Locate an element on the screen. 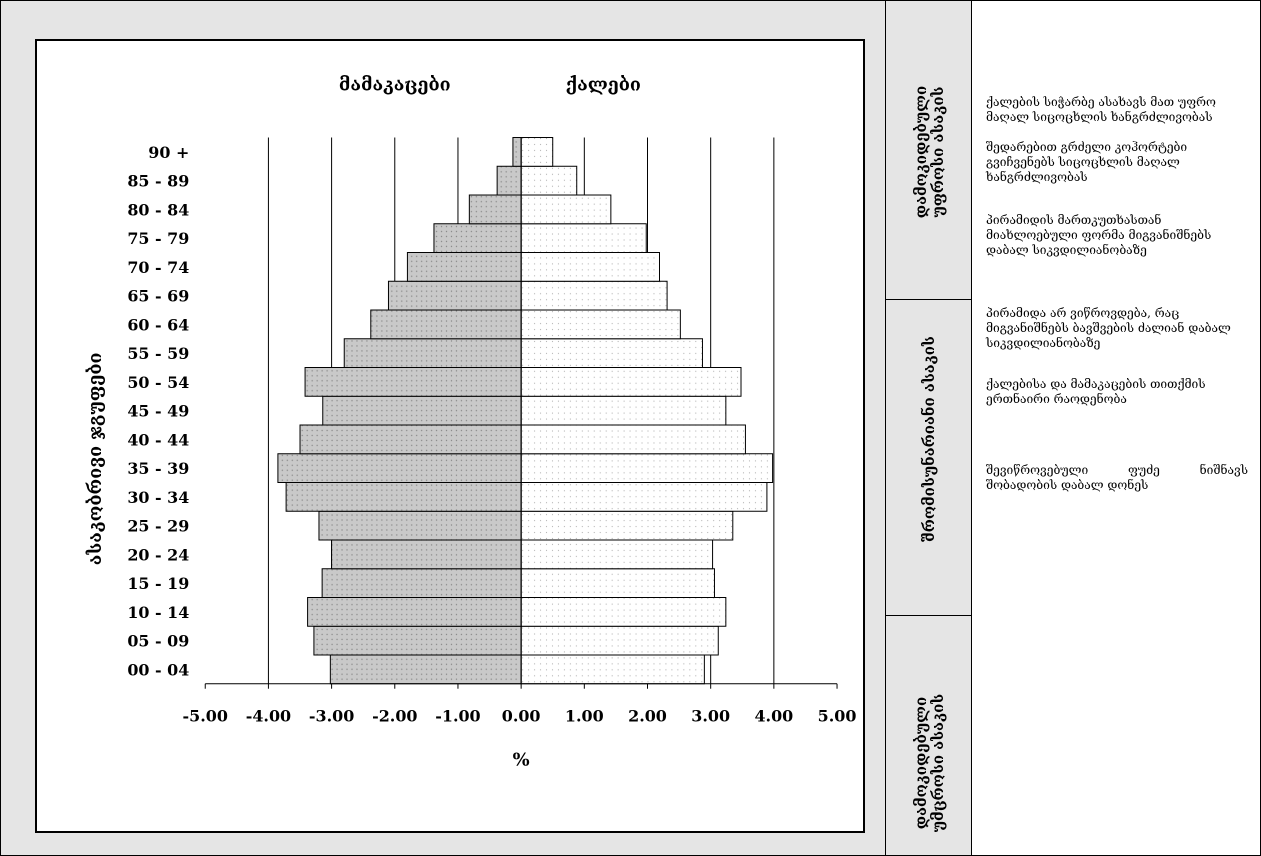  category-label-young: დამოკიდებული უმცროსი ასაკის is located at coordinates (929, 763).